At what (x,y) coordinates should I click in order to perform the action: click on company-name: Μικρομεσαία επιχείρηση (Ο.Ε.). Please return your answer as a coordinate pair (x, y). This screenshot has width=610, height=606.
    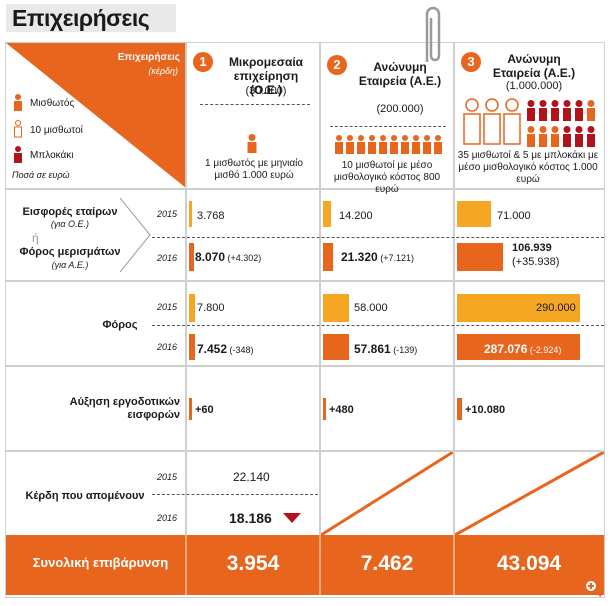
    Looking at the image, I should click on (266, 76).